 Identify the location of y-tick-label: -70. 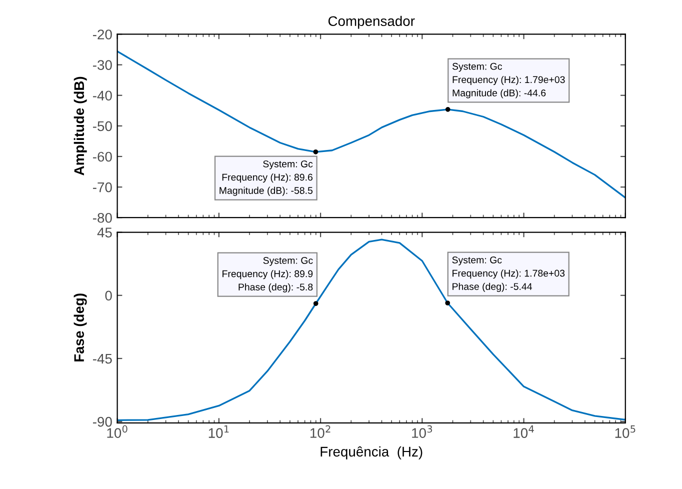
(102, 187).